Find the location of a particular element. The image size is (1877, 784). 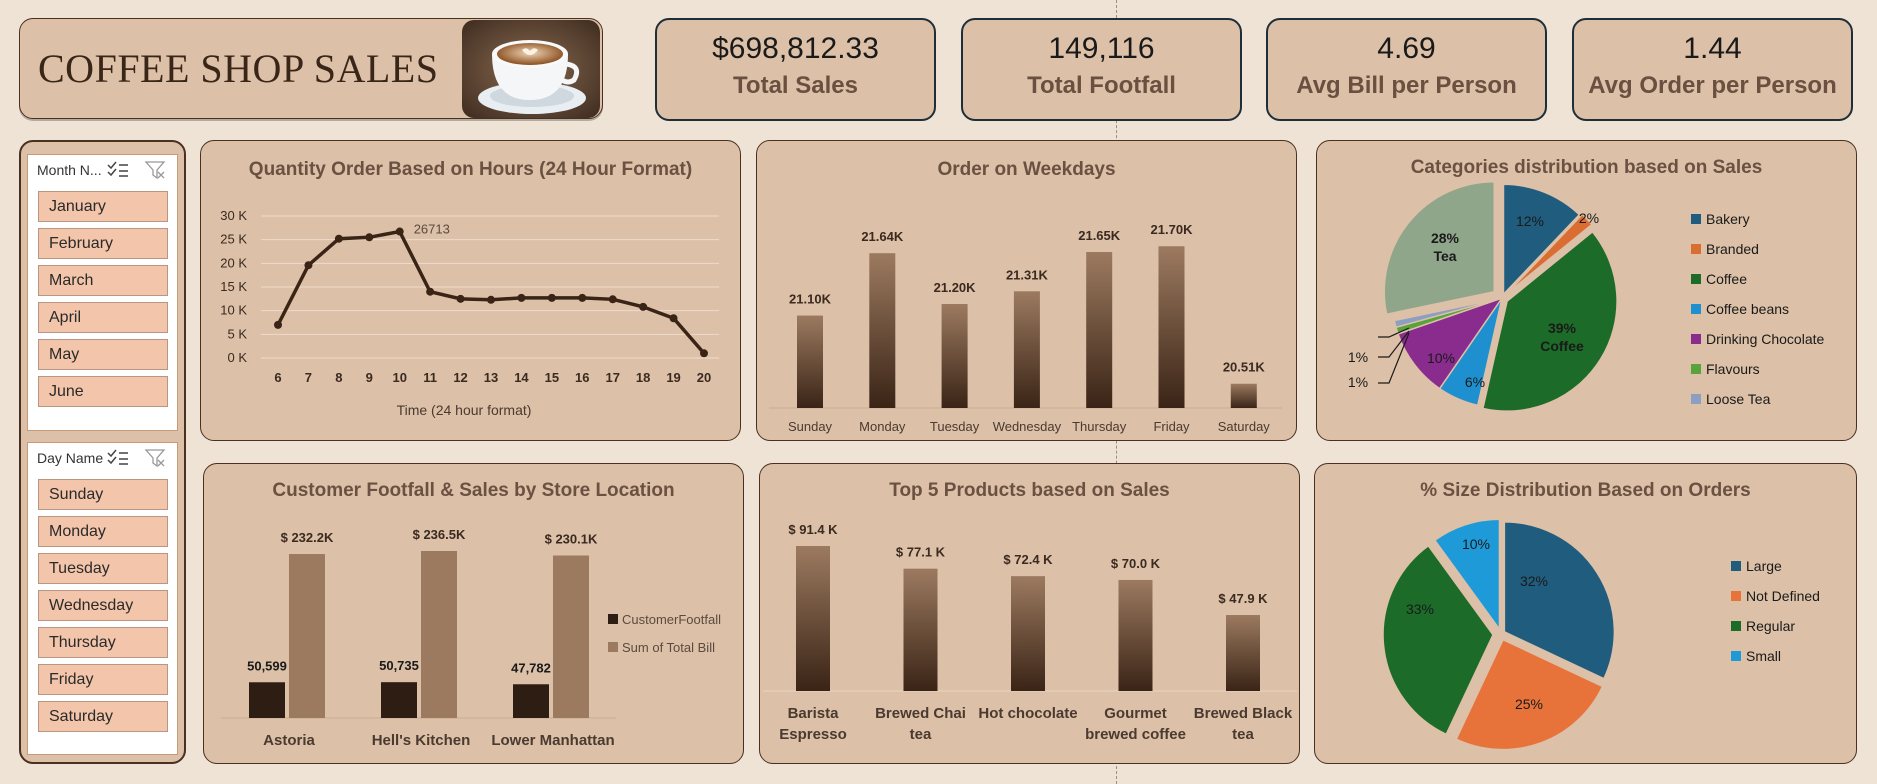

pie-slice-bakery is located at coordinates (1541, 240).